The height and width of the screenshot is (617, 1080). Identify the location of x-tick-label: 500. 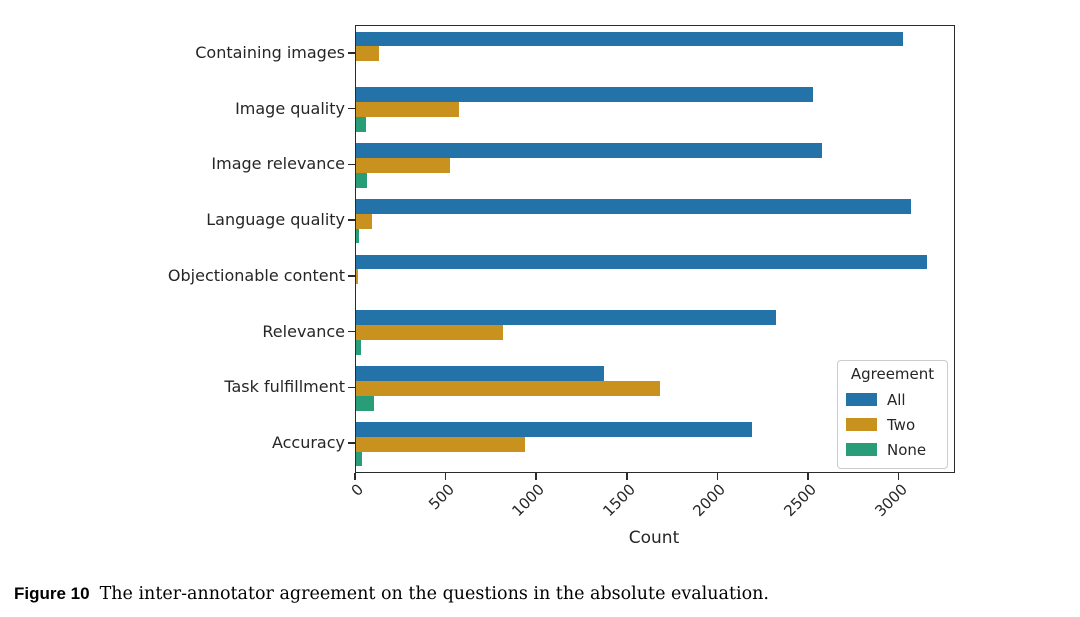
(441, 497).